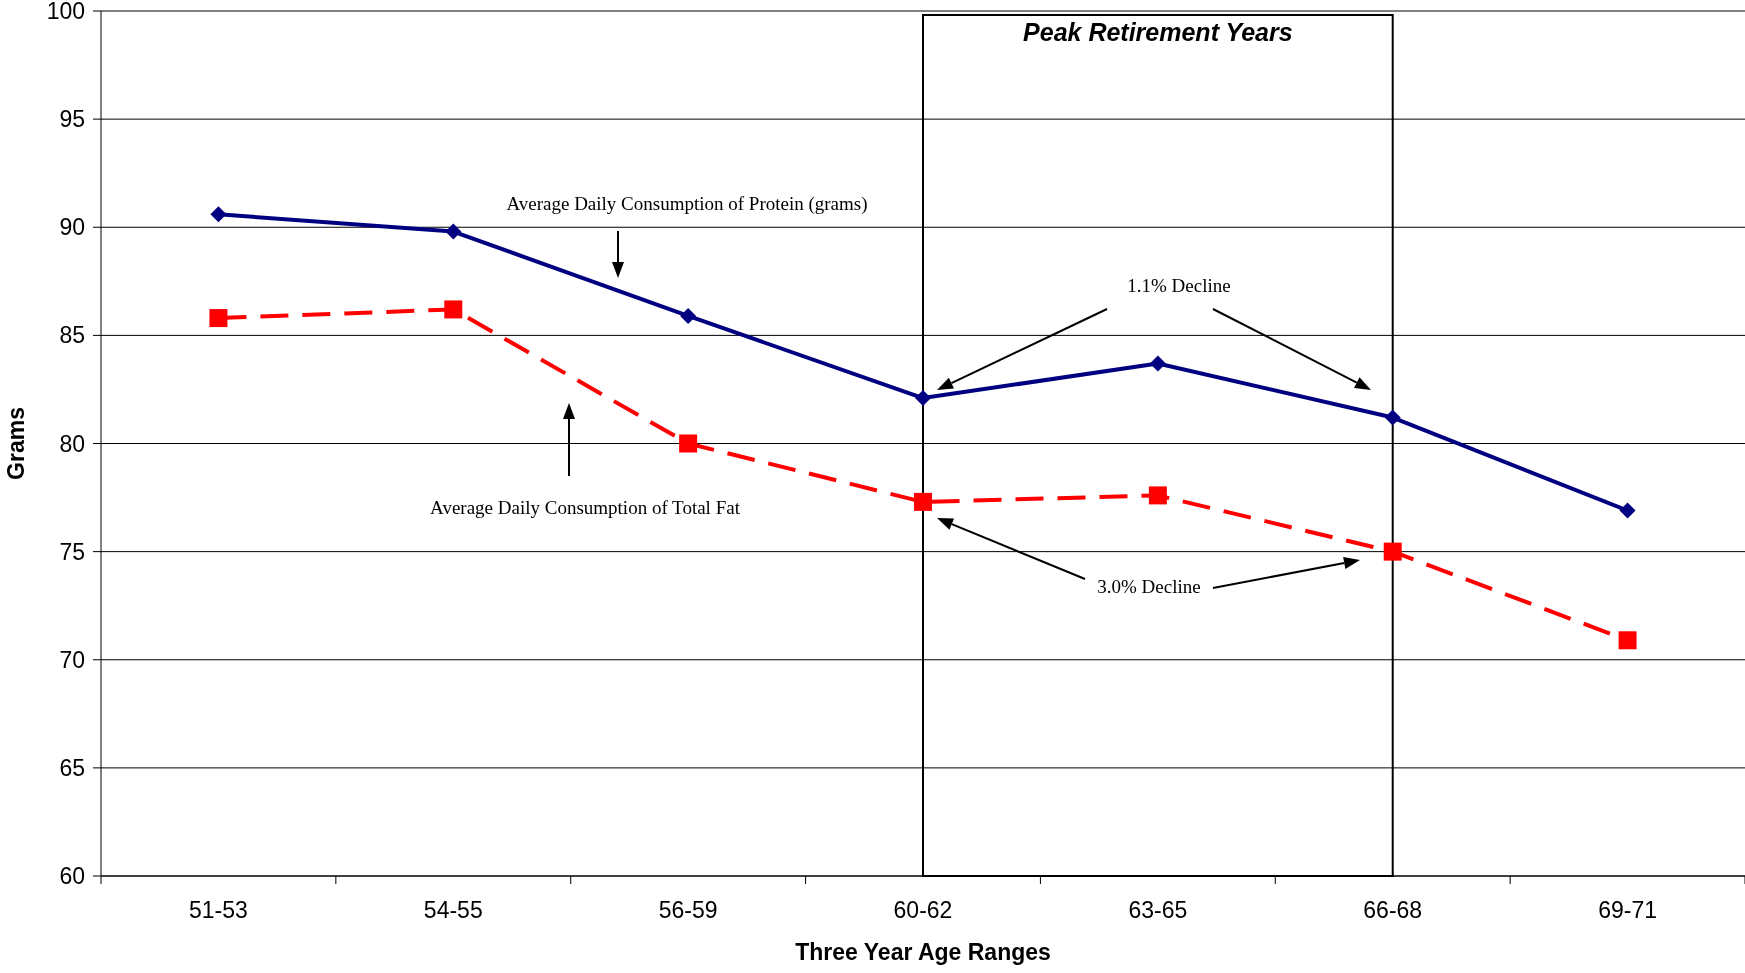  What do you see at coordinates (1627, 910) in the screenshot?
I see `x-tick-label: 69-71` at bounding box center [1627, 910].